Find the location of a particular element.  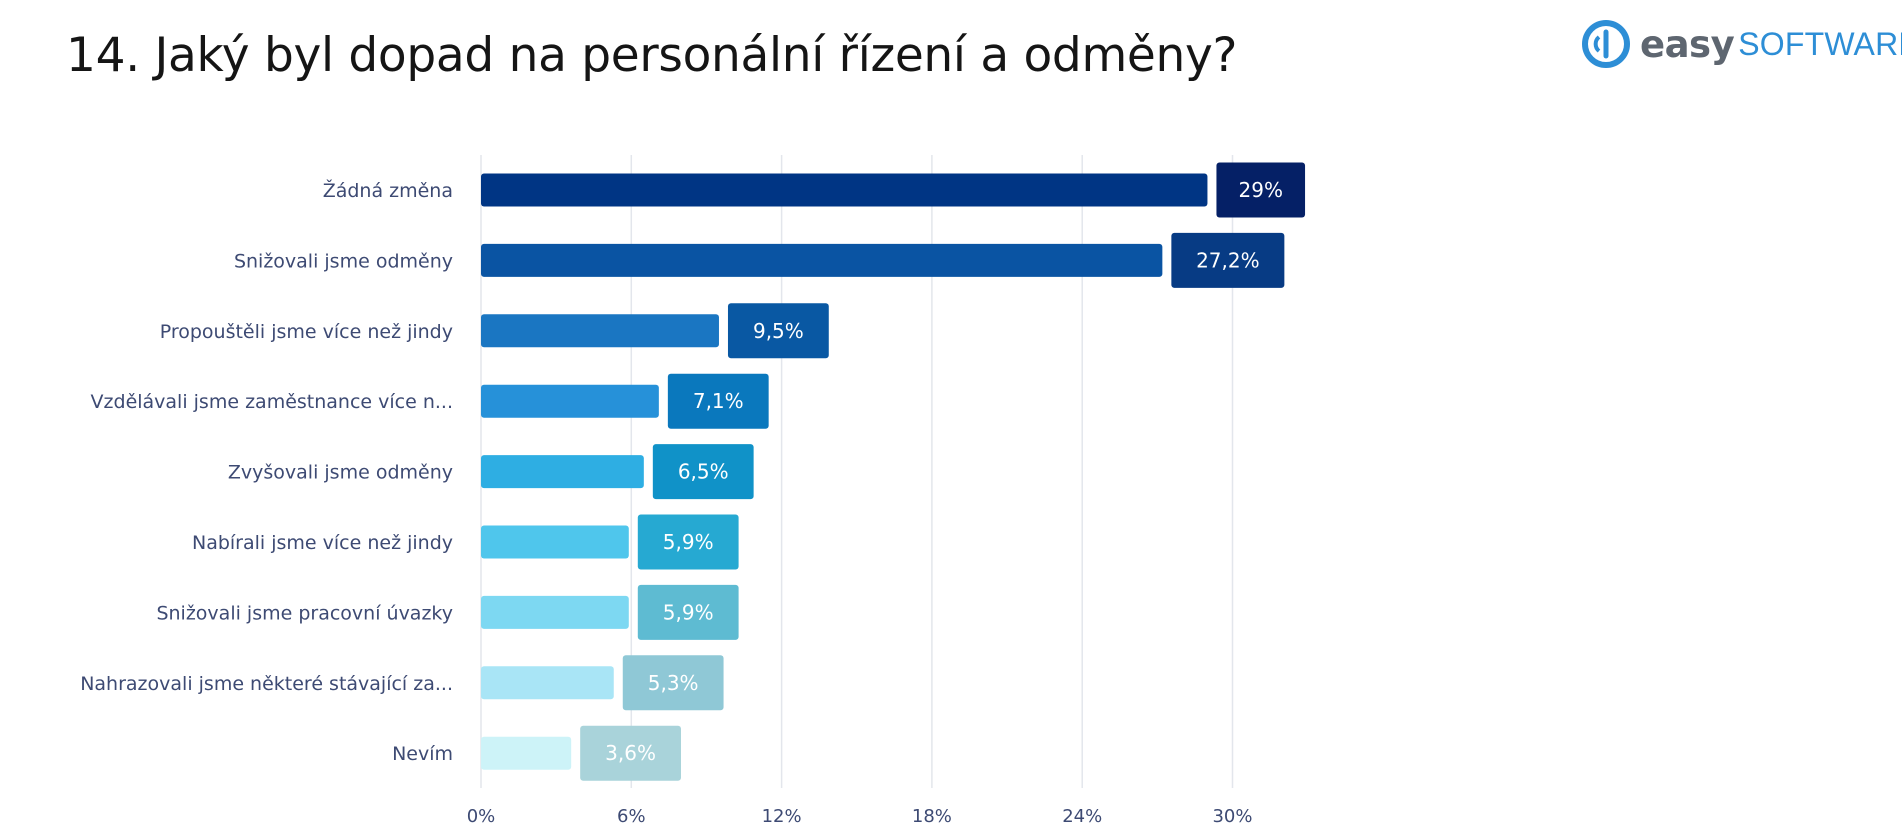

x-tick-label: 24% is located at coordinates (1082, 816).